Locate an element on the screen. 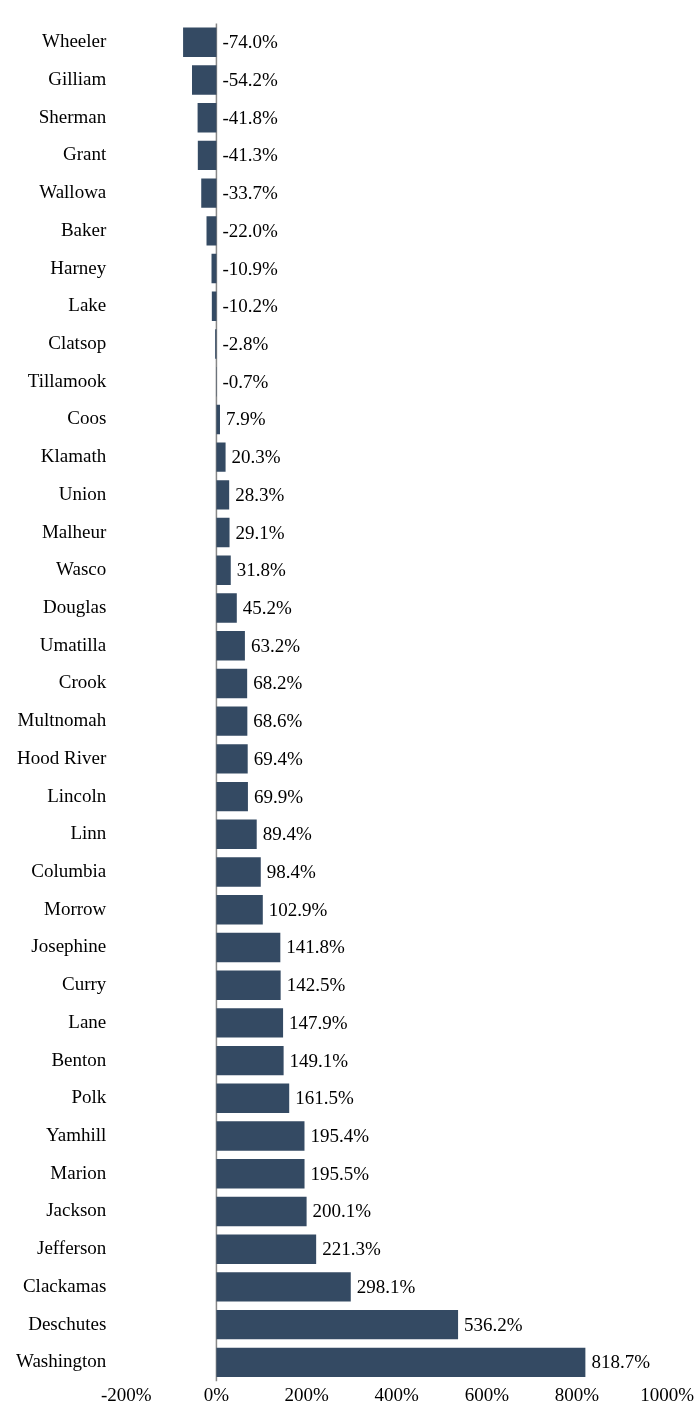 The height and width of the screenshot is (1414, 697). data-label: -22.0% is located at coordinates (250, 230).